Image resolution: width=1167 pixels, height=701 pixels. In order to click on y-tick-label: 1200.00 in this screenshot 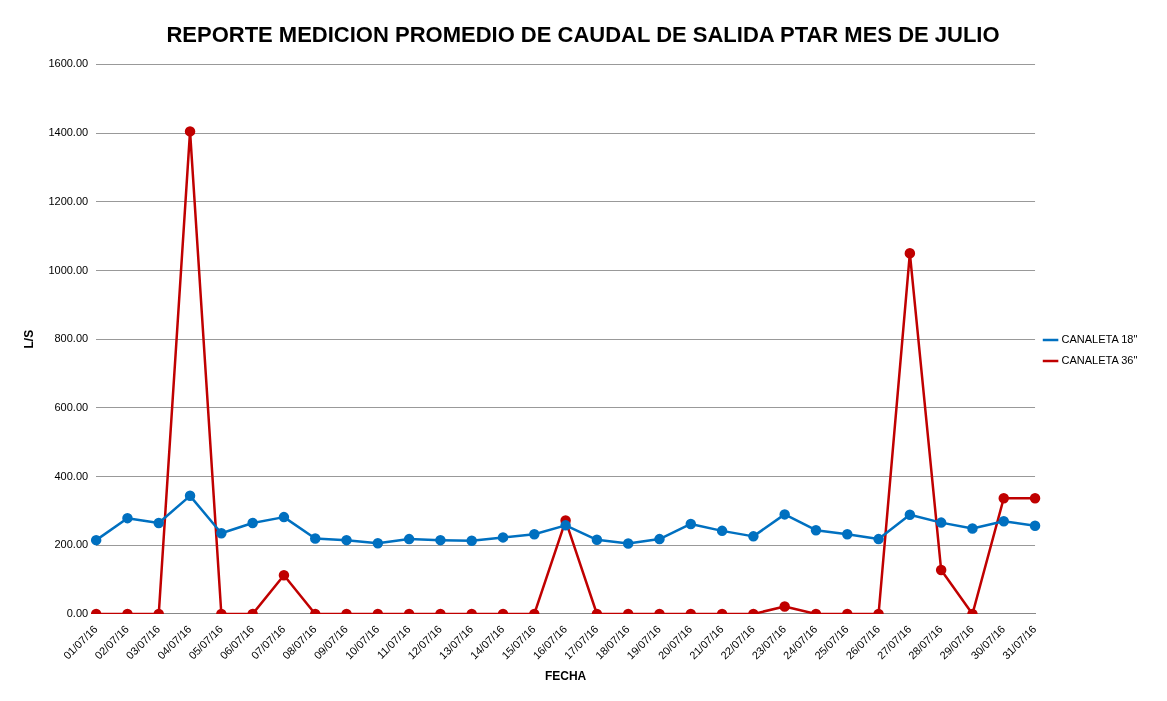, I will do `click(68, 200)`.